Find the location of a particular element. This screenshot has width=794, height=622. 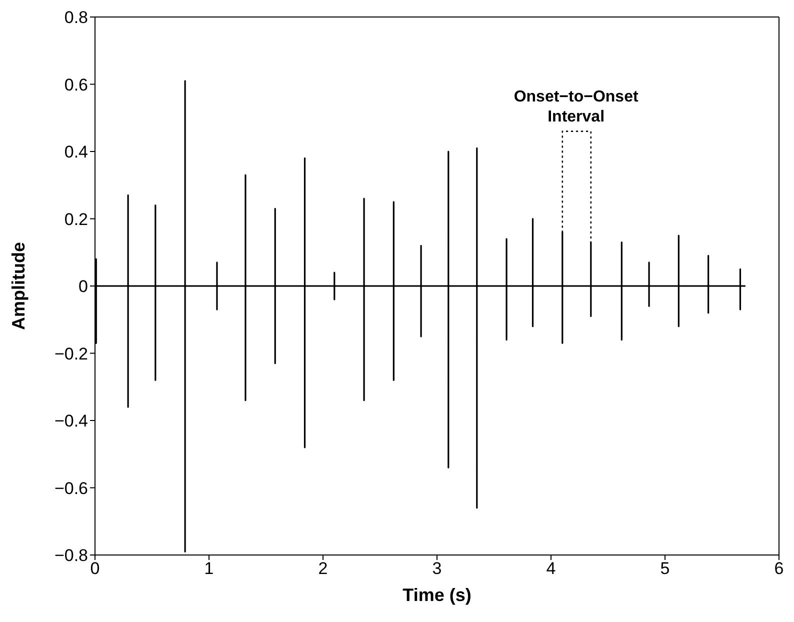

y-tick-label: −0.2 is located at coordinates (71, 354).